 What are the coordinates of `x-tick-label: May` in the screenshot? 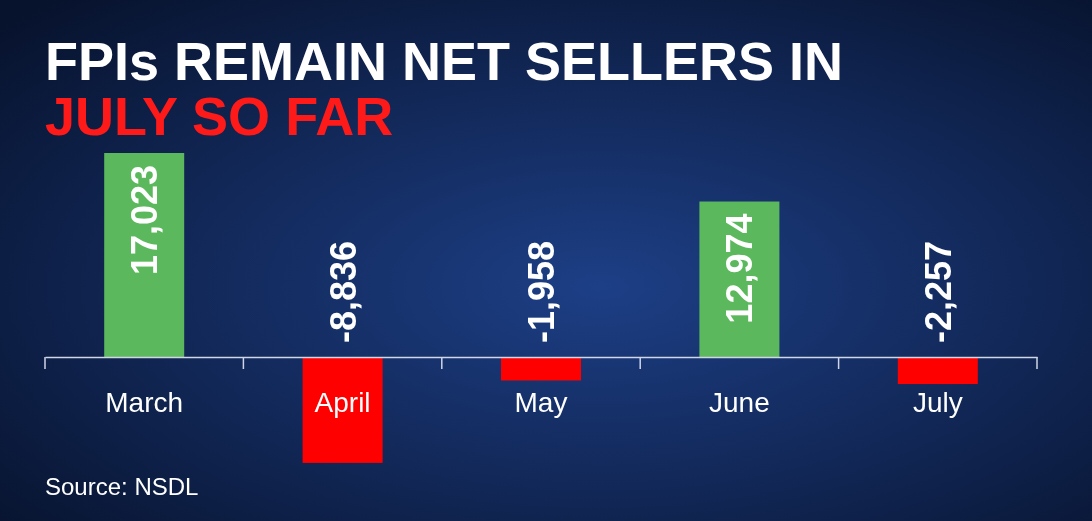 It's located at (541, 402).